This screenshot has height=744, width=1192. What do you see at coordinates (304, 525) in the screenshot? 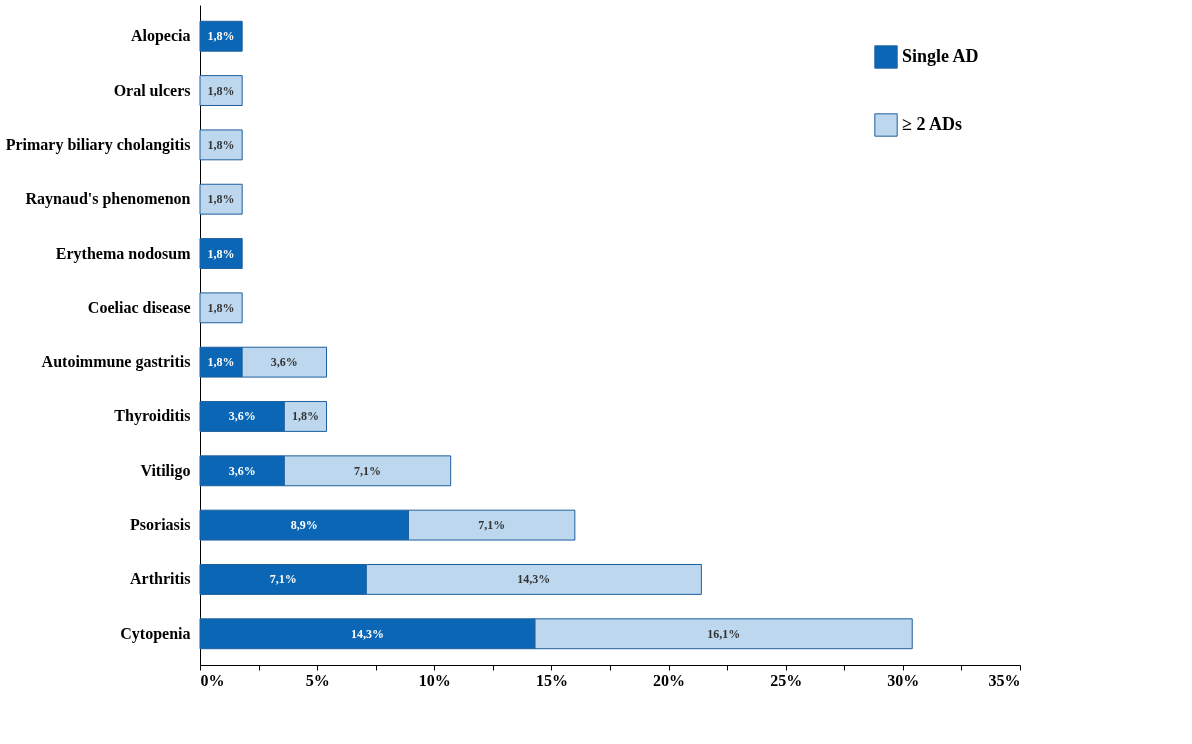
I see `data-label: 8,9%` at bounding box center [304, 525].